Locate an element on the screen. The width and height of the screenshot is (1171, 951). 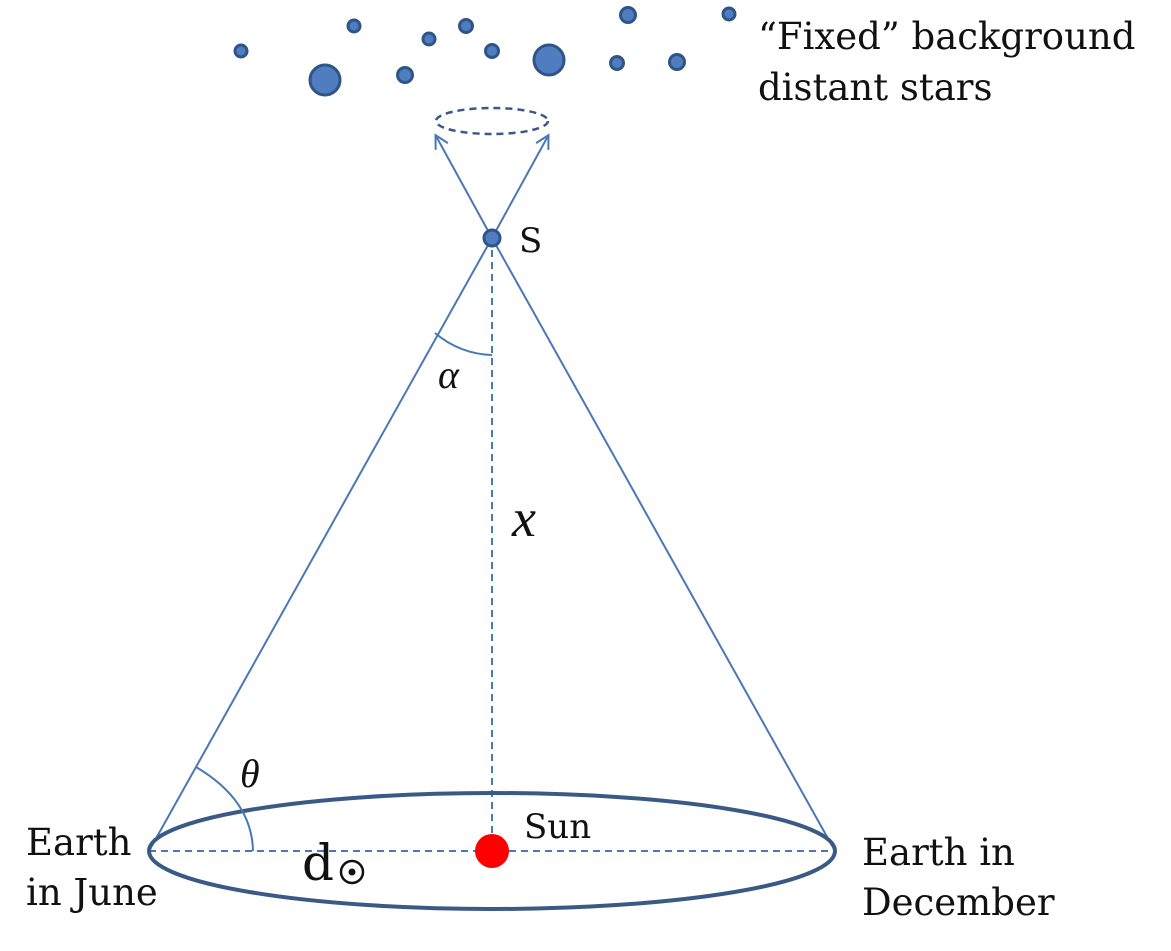
sightline-extension-from-june is located at coordinates (519, 187).